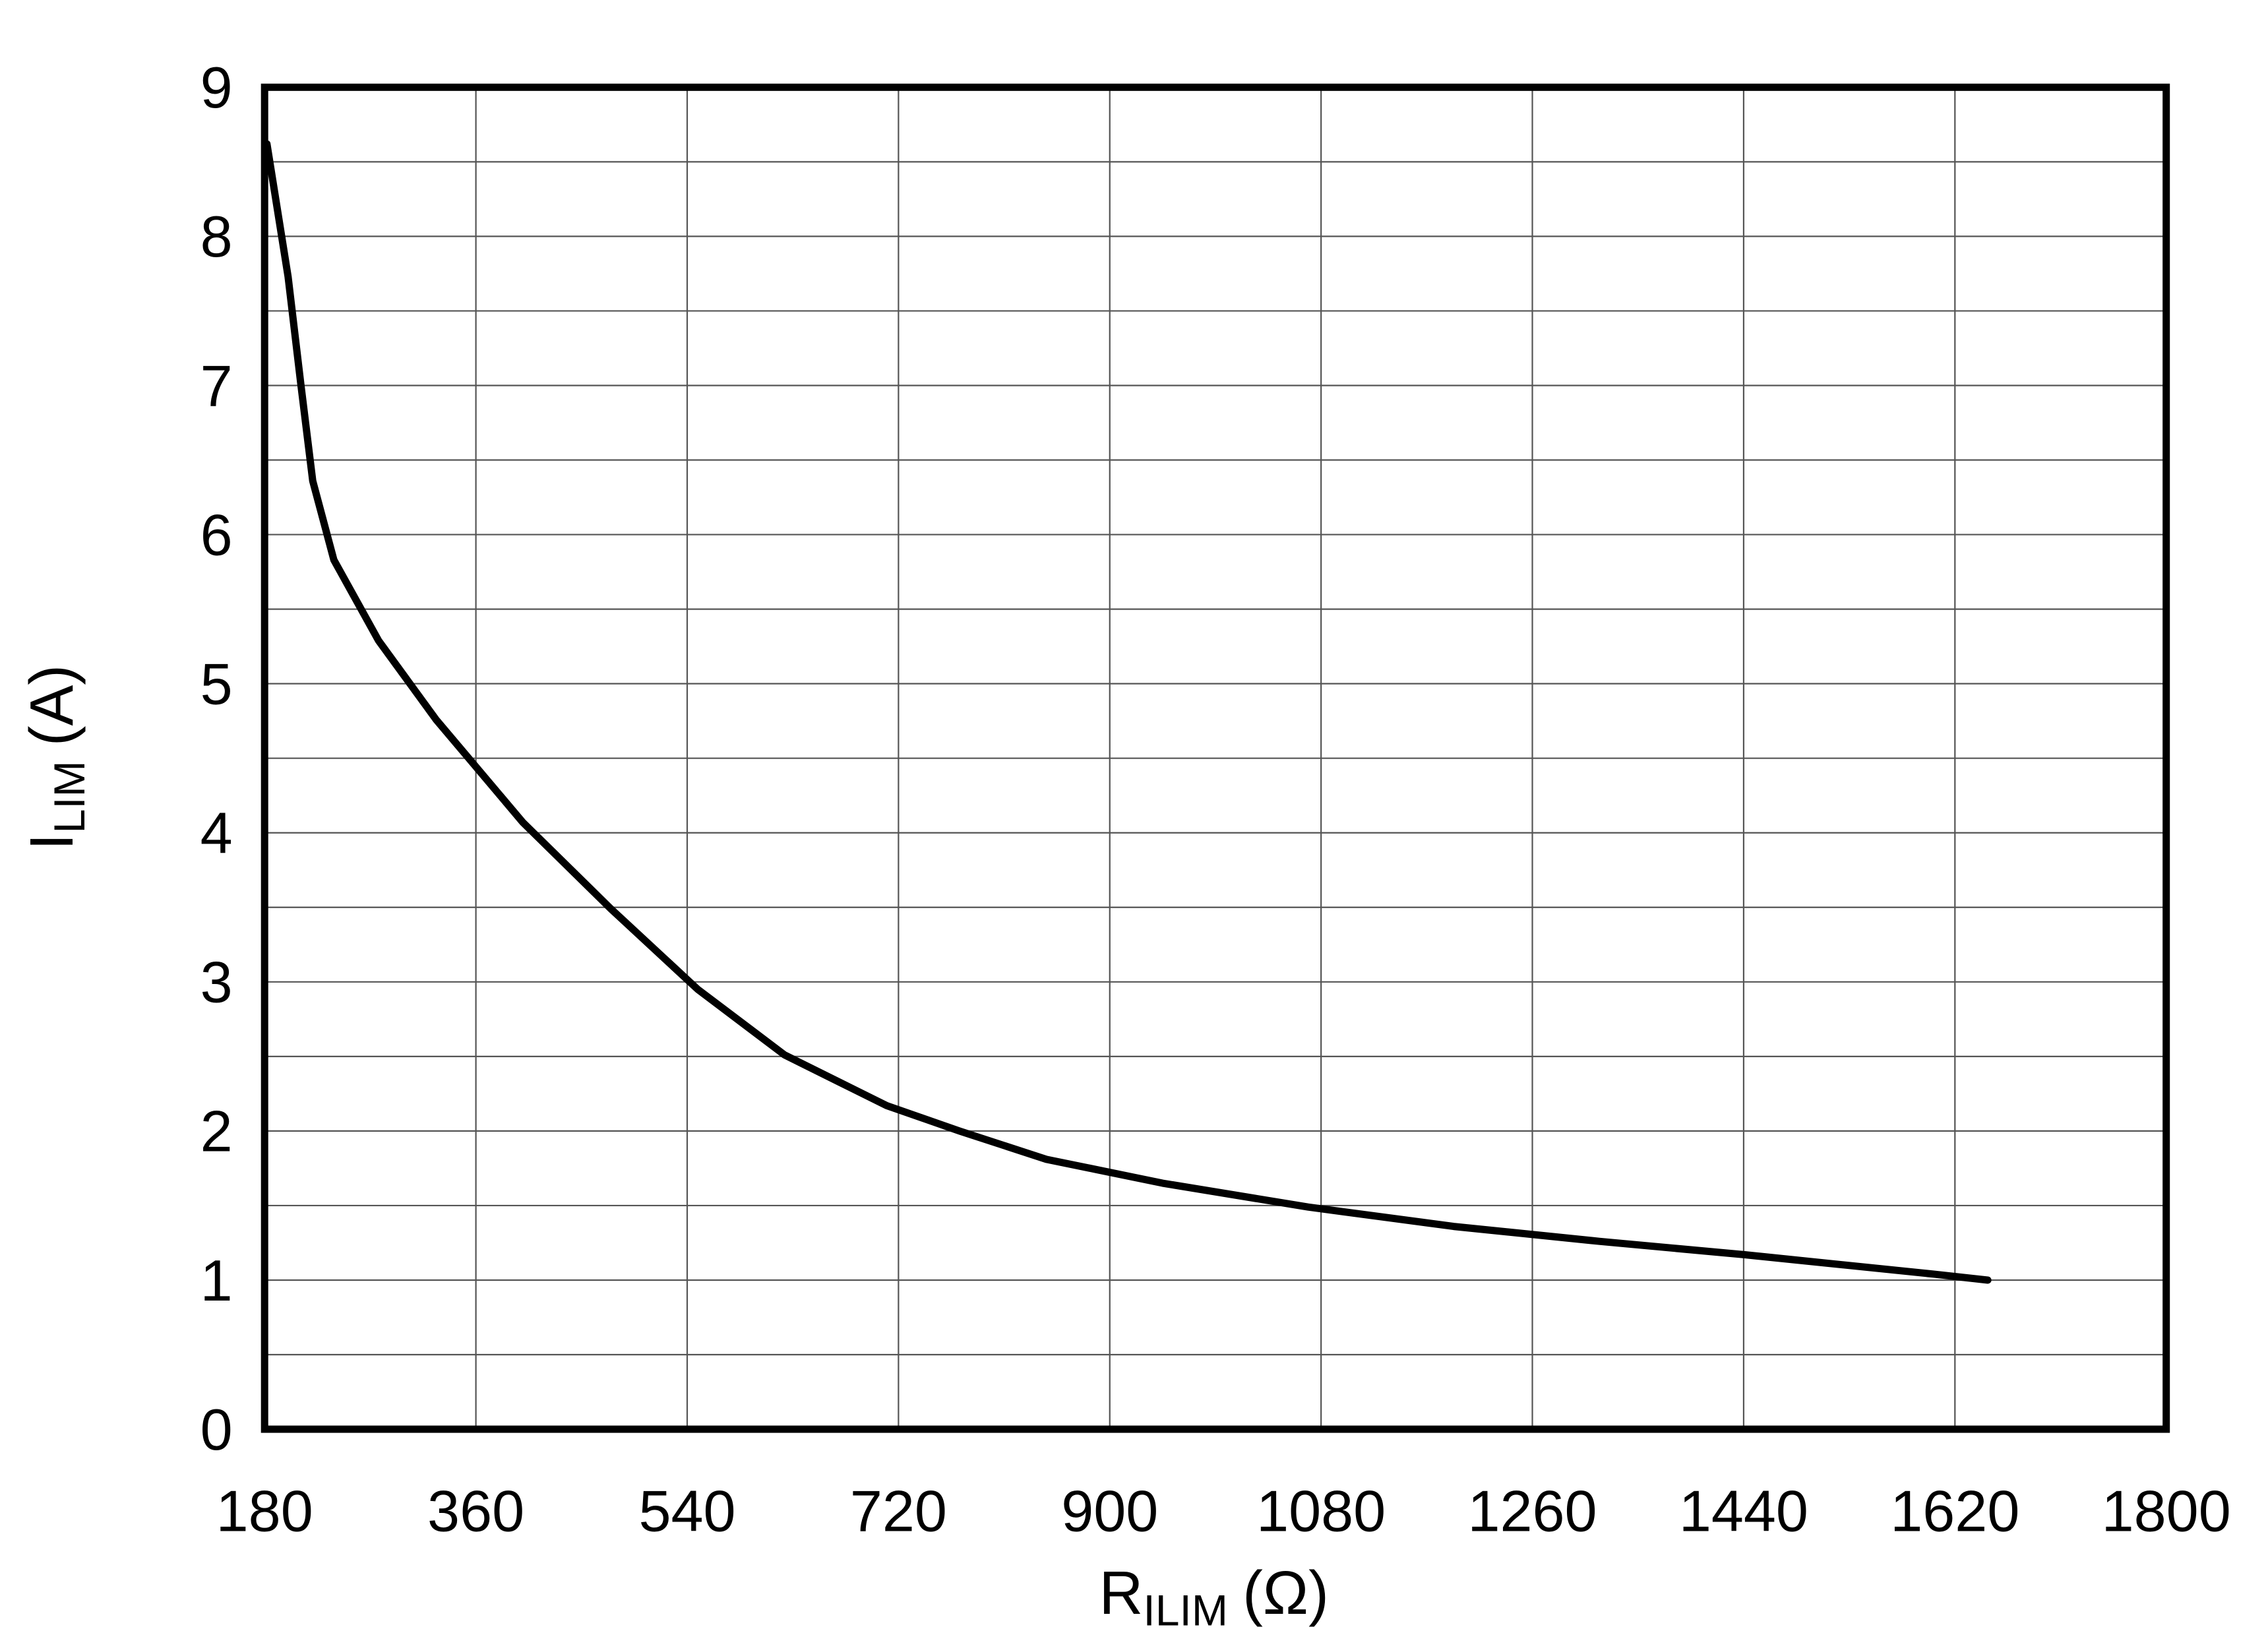 This screenshot has width=2268, height=1629. I want to click on x-tick-label: 1260, so click(1532, 1510).